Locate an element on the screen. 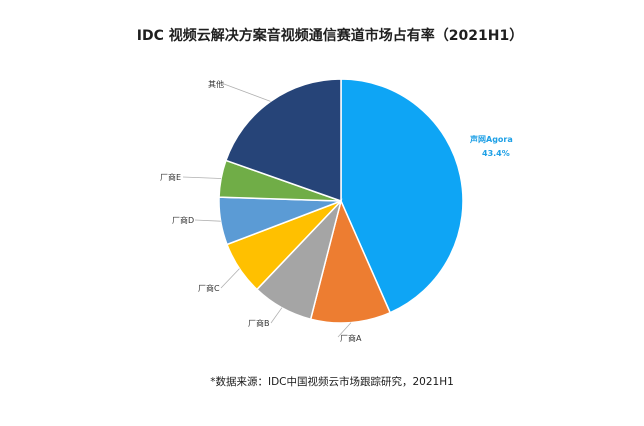  slice-label-7: 其他 is located at coordinates (216, 84).